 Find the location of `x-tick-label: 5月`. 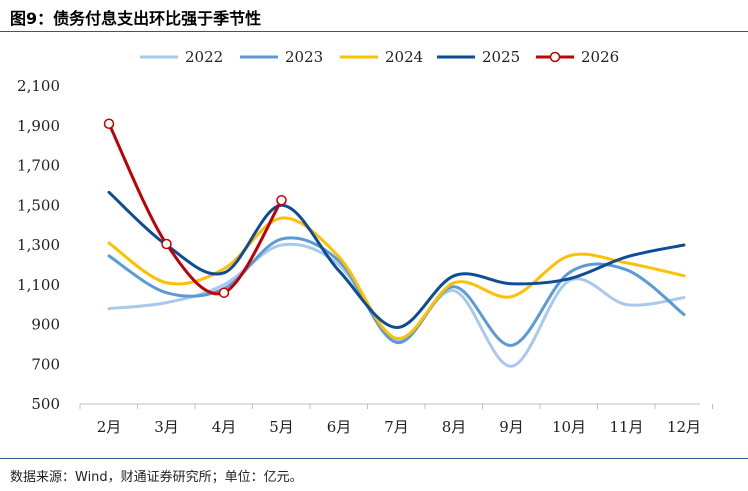

x-tick-label: 5月 is located at coordinates (281, 427).